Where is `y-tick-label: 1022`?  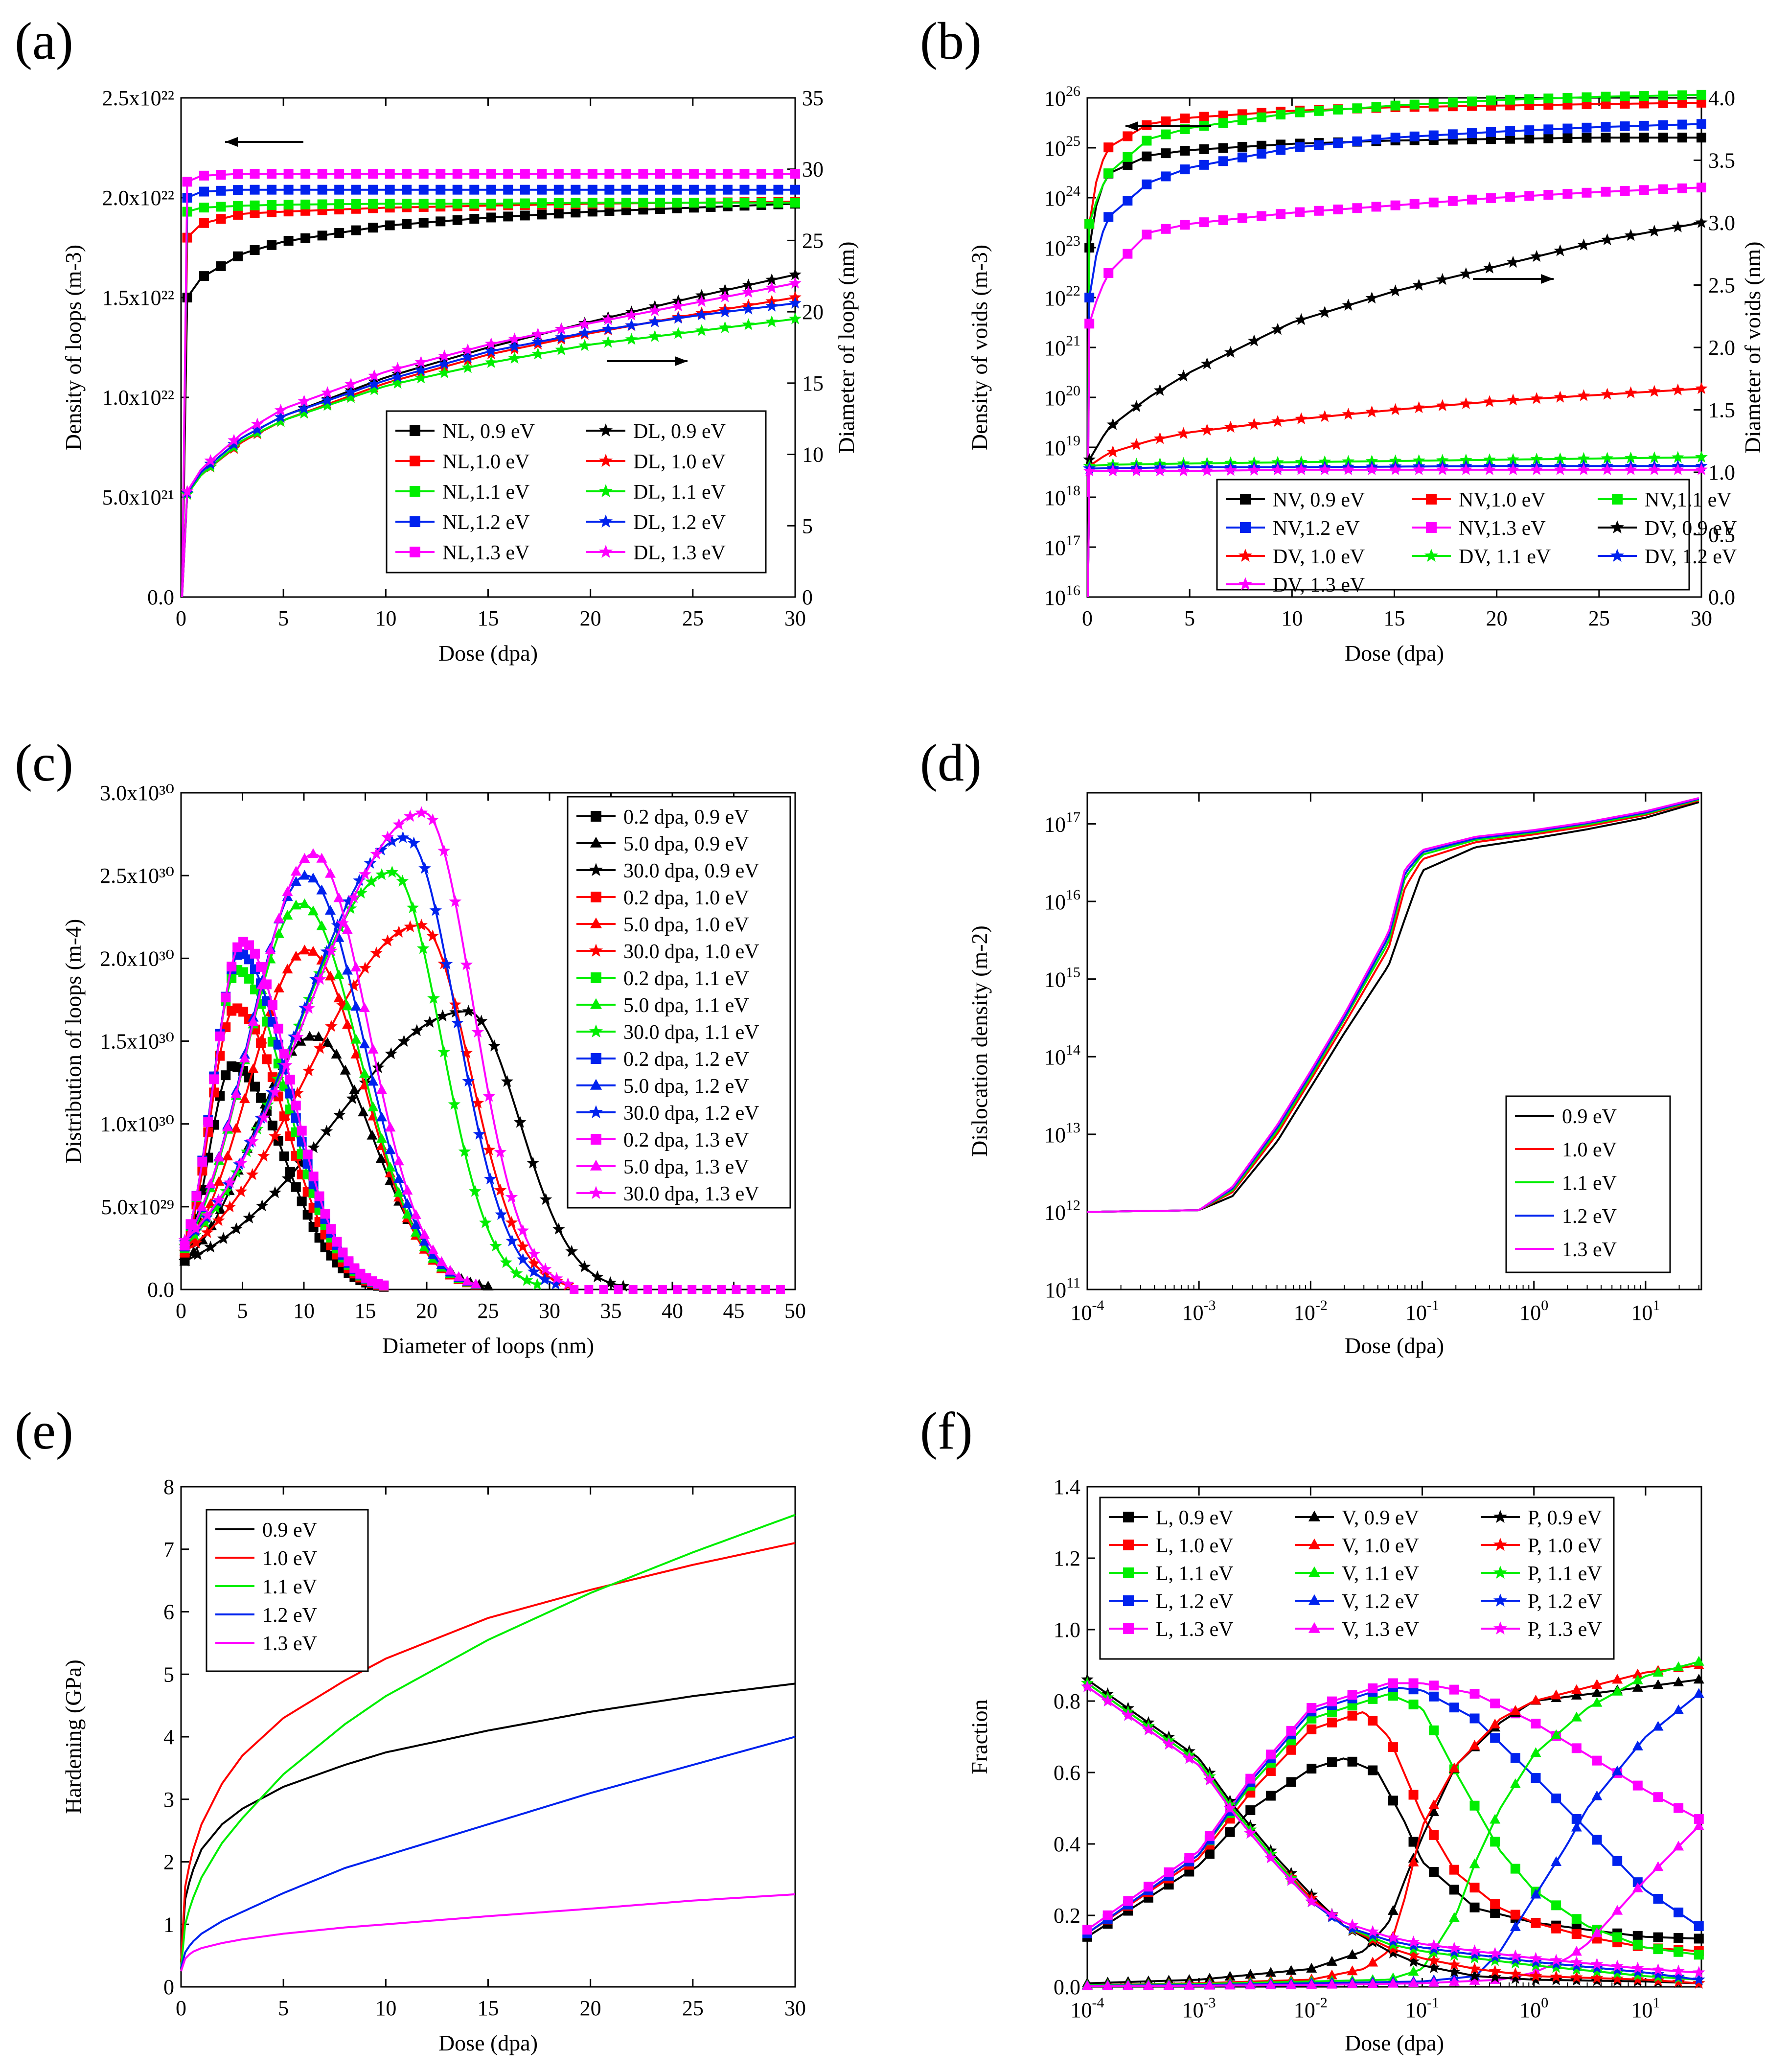 y-tick-label: 1022 is located at coordinates (1062, 296).